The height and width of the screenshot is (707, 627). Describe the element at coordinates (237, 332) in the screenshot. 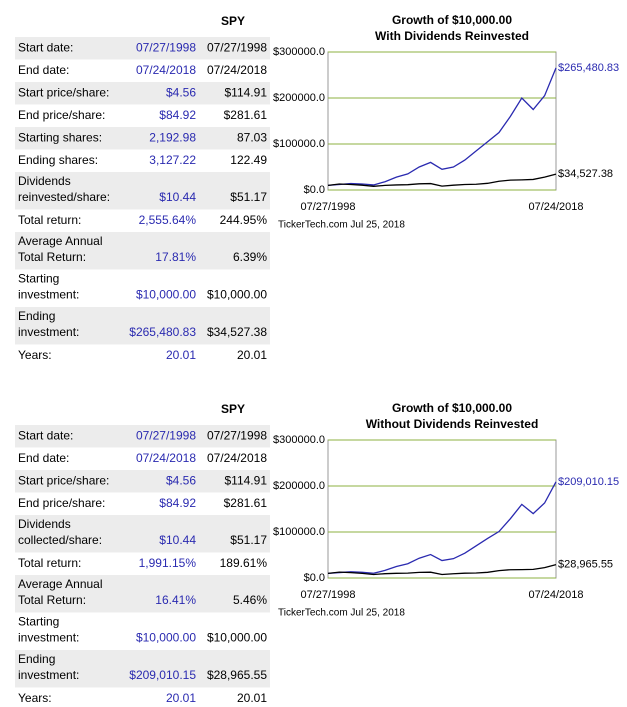

I see `value-2: $34,527.38` at that location.